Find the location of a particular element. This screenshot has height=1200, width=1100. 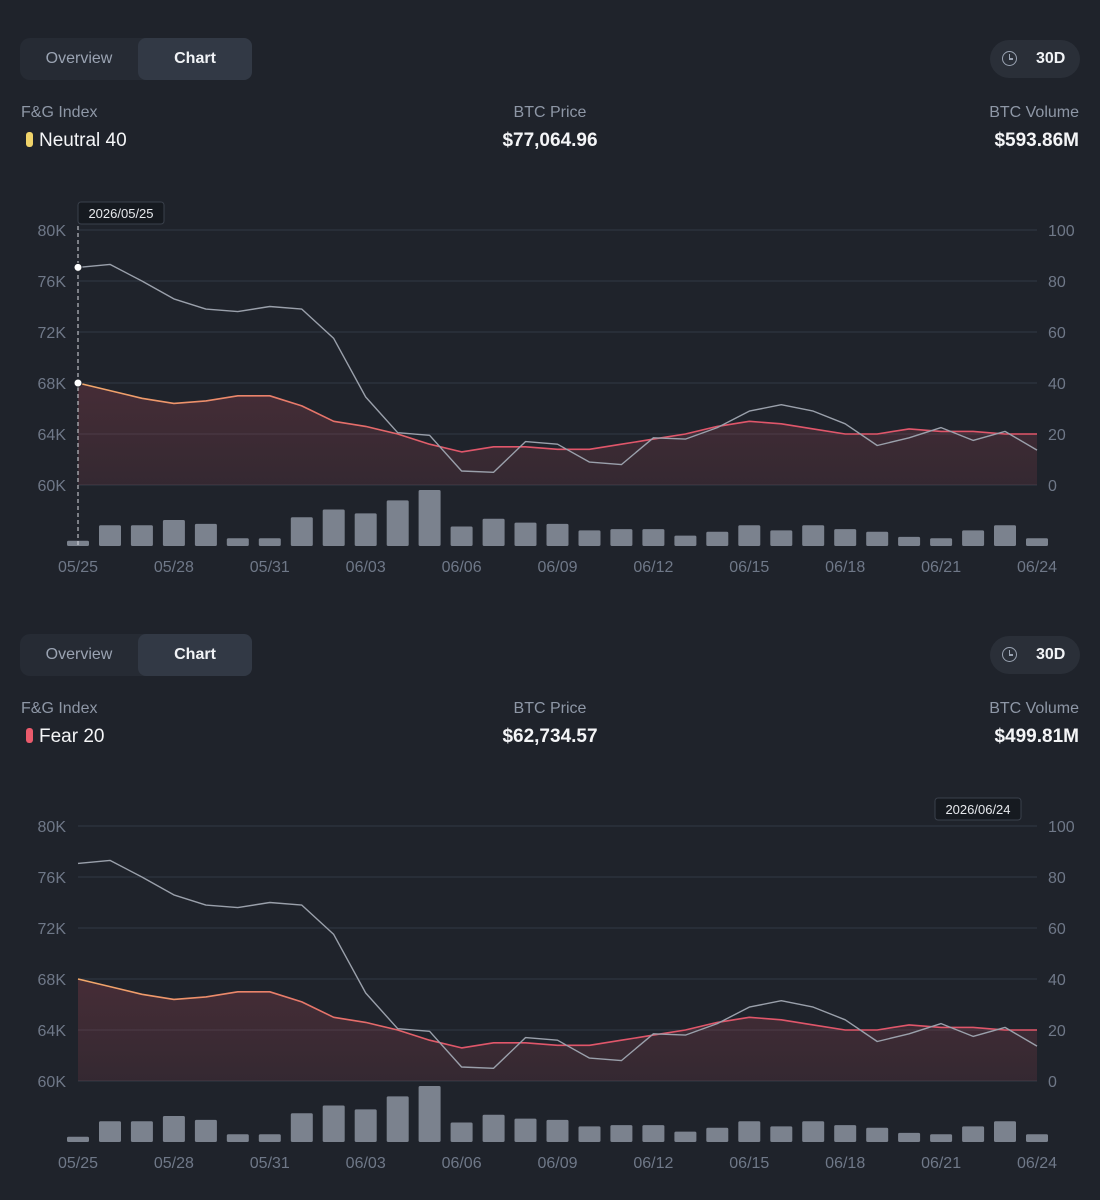

fg-index-value: Fear 20 is located at coordinates (65, 737).